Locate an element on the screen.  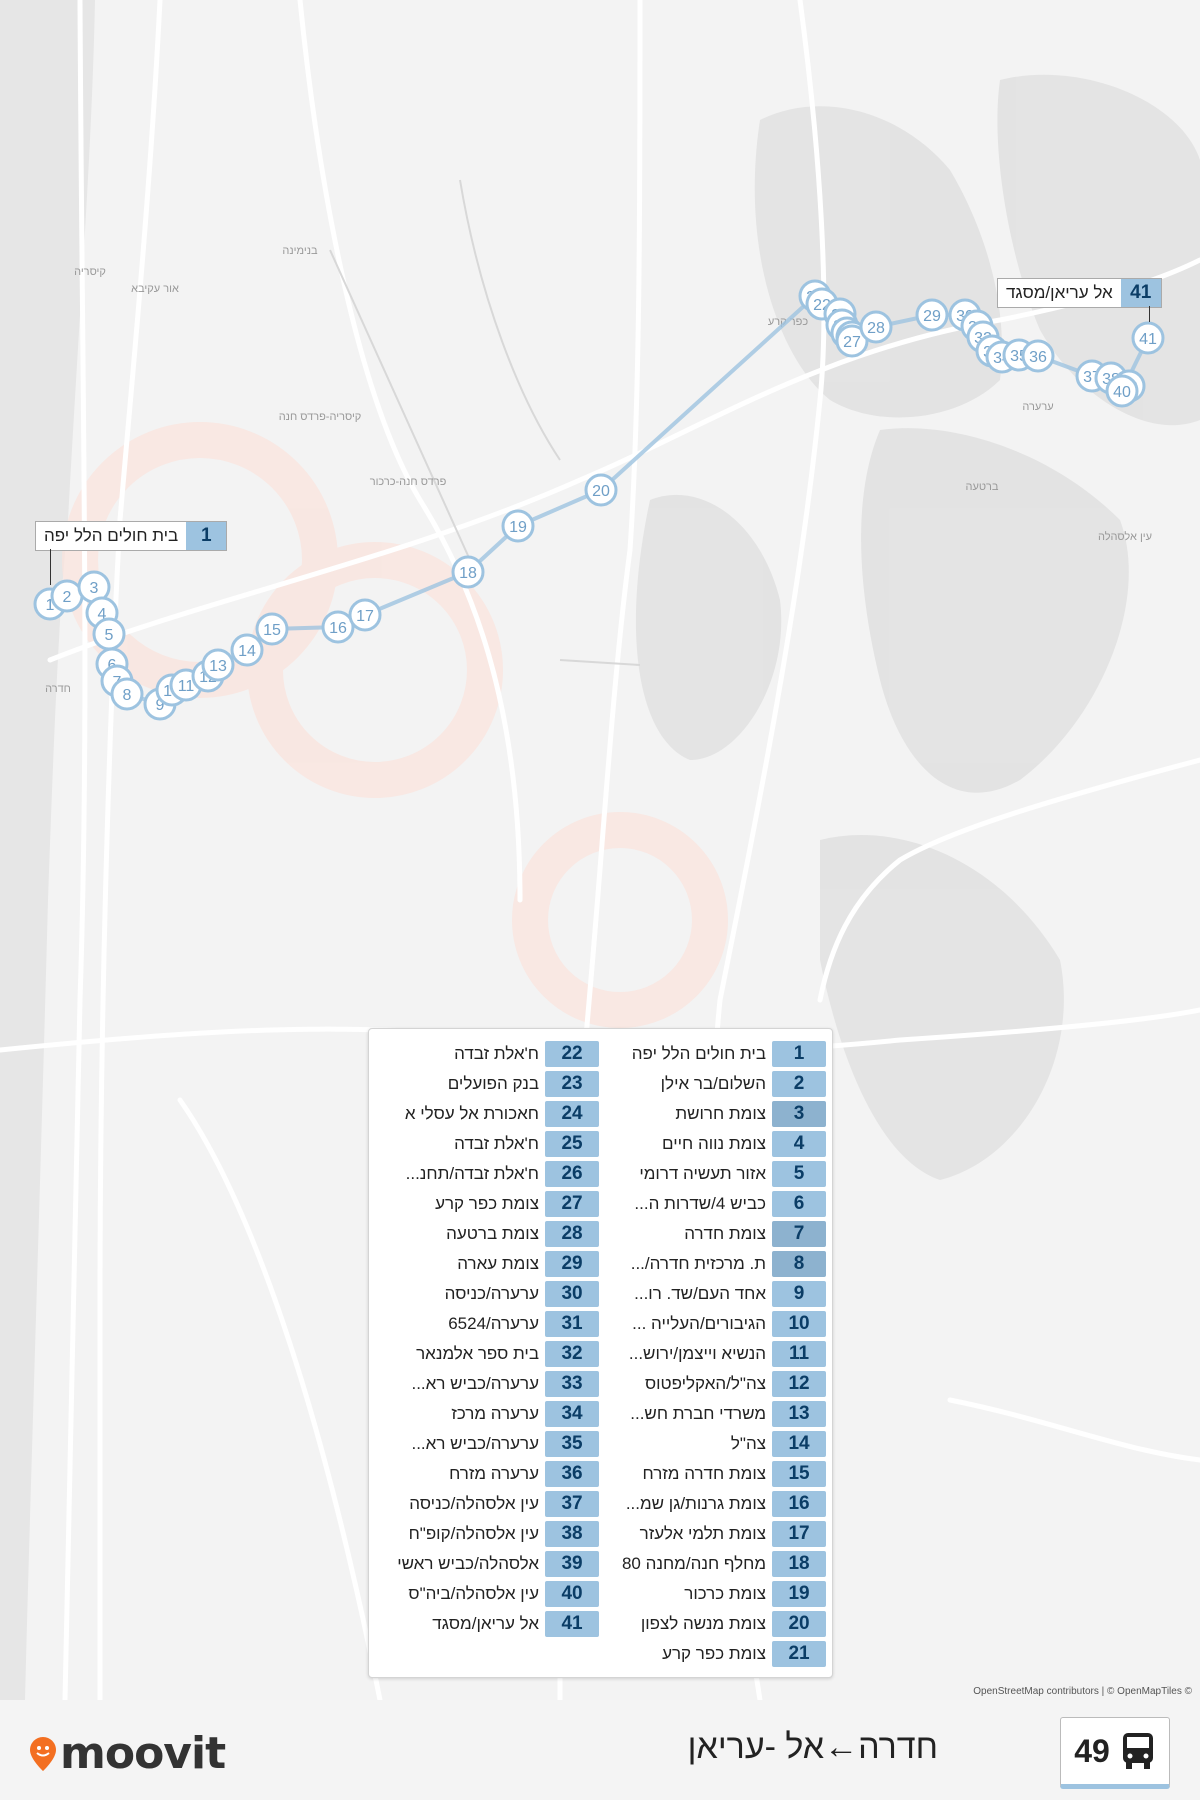
legend-row: 18 מחלף חנה/מחנה 80 is located at coordinates (716, 1564).